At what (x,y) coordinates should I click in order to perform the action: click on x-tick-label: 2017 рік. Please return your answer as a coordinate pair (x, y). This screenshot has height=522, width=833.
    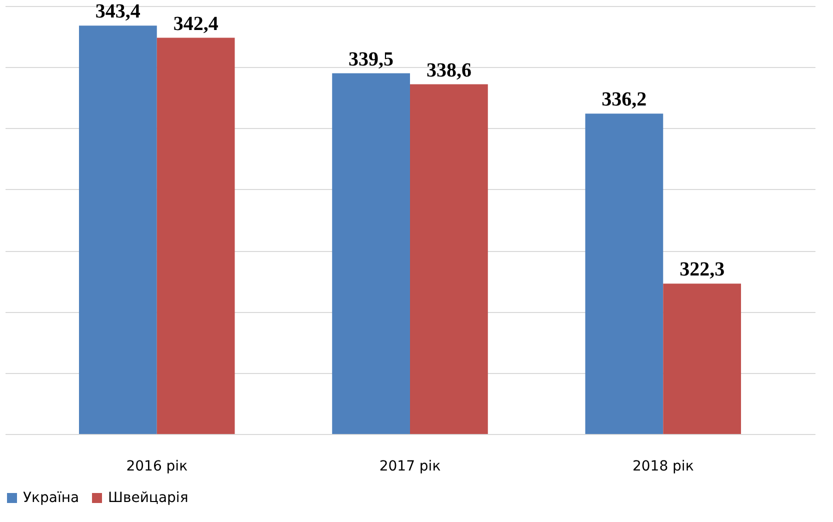
    Looking at the image, I should click on (410, 466).